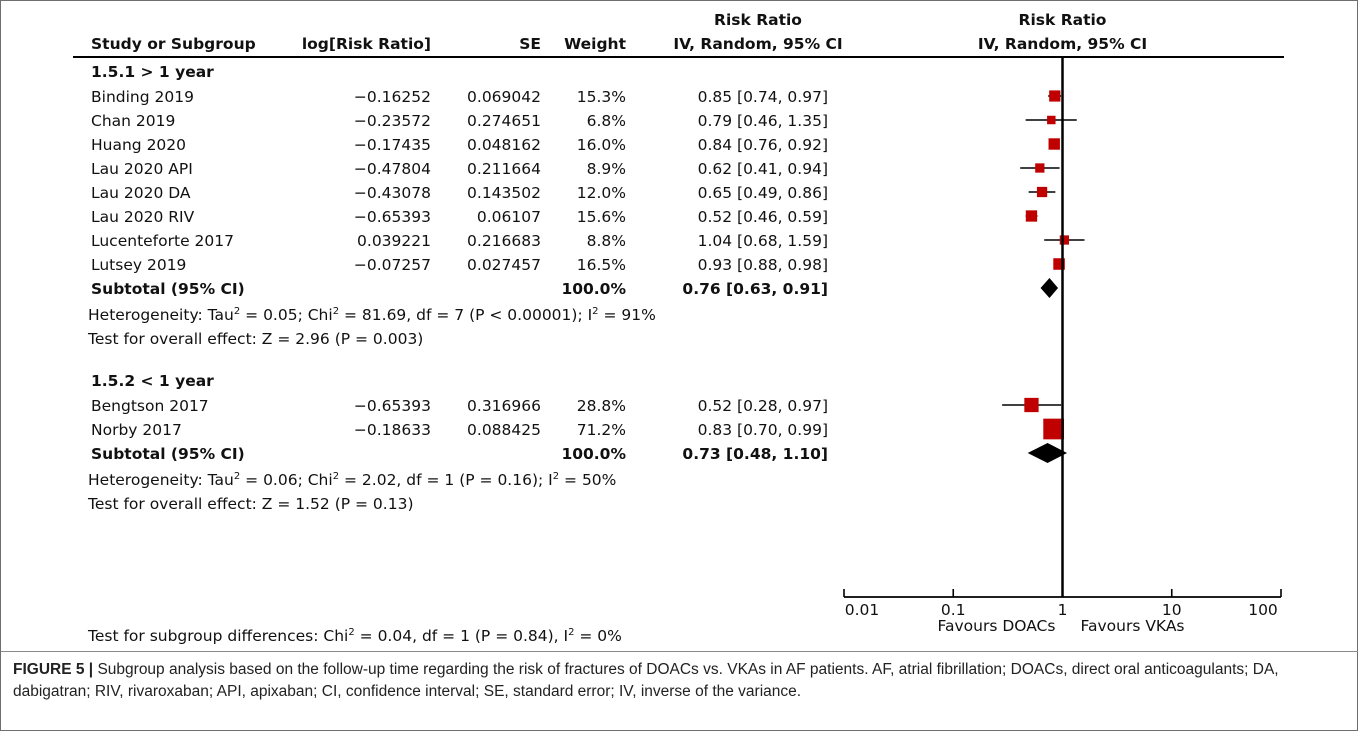 This screenshot has width=1358, height=731. Describe the element at coordinates (606, 121) in the screenshot. I see `study-weight: 6.8%` at that location.